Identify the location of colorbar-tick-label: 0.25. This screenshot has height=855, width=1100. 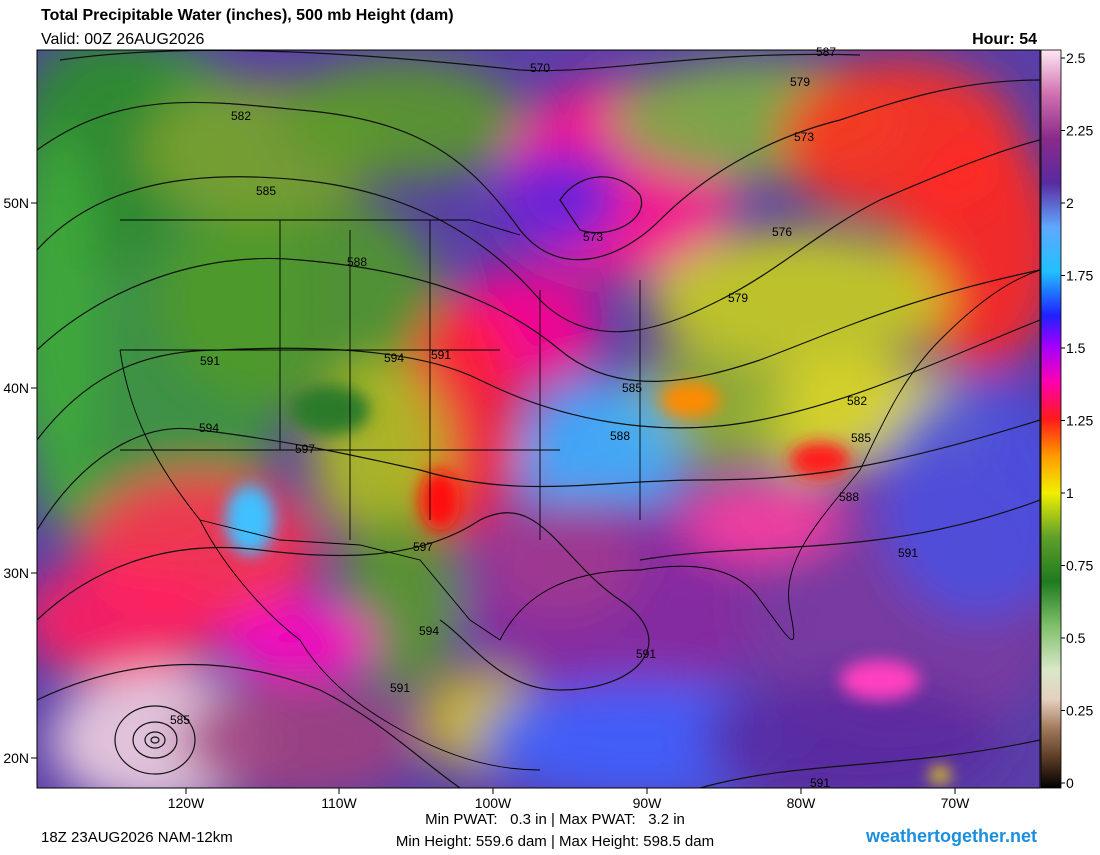
(1079, 711).